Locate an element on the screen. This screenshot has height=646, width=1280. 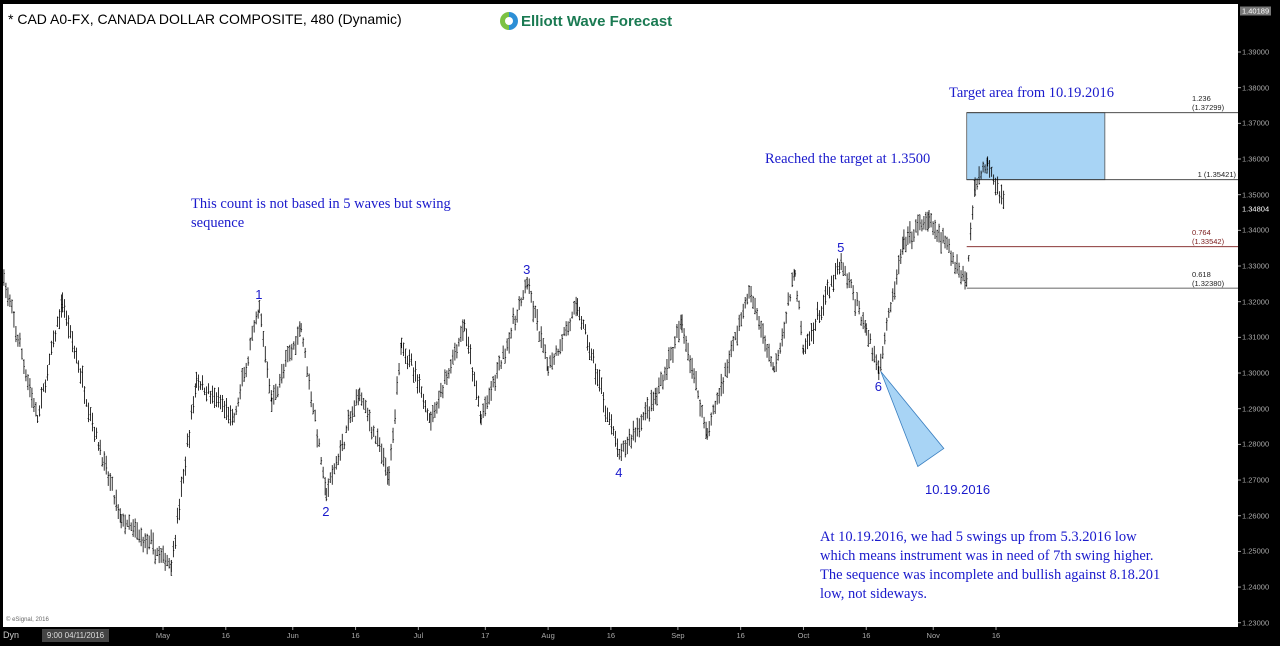
y-tick-label: 1.29000 is located at coordinates (1256, 409).